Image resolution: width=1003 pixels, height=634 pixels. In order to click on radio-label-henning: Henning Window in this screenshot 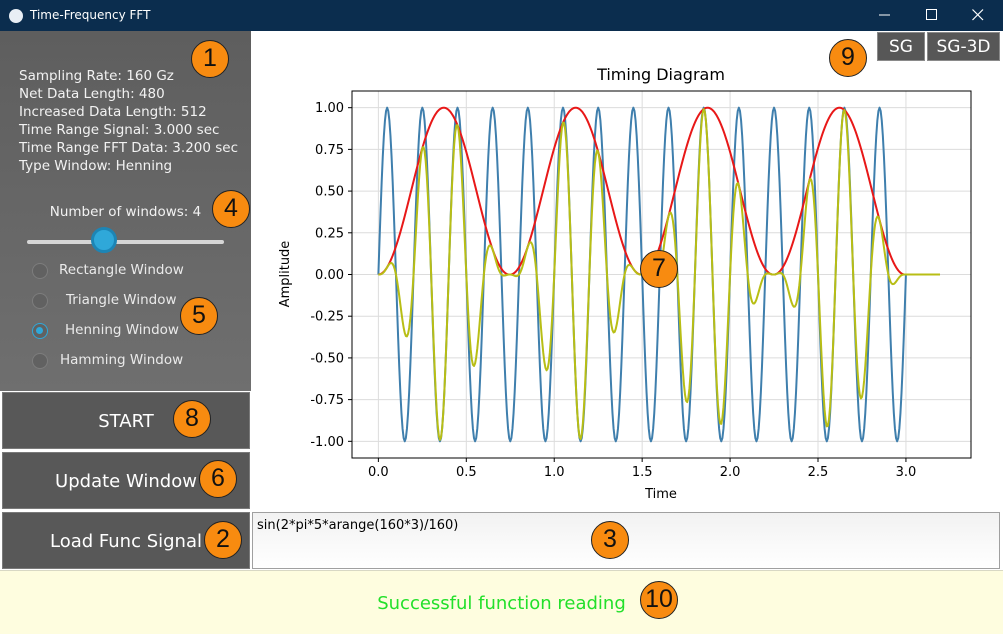, I will do `click(122, 330)`.